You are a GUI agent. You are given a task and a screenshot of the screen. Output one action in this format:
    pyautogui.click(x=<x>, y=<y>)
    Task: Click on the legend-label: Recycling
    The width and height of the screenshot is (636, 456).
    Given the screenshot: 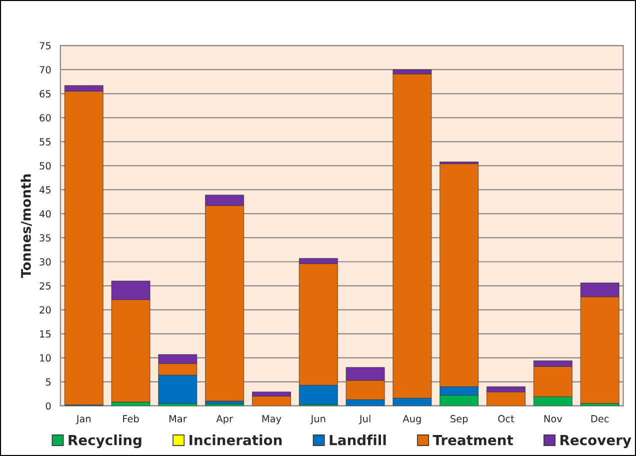 What is the action you would take?
    pyautogui.click(x=105, y=441)
    